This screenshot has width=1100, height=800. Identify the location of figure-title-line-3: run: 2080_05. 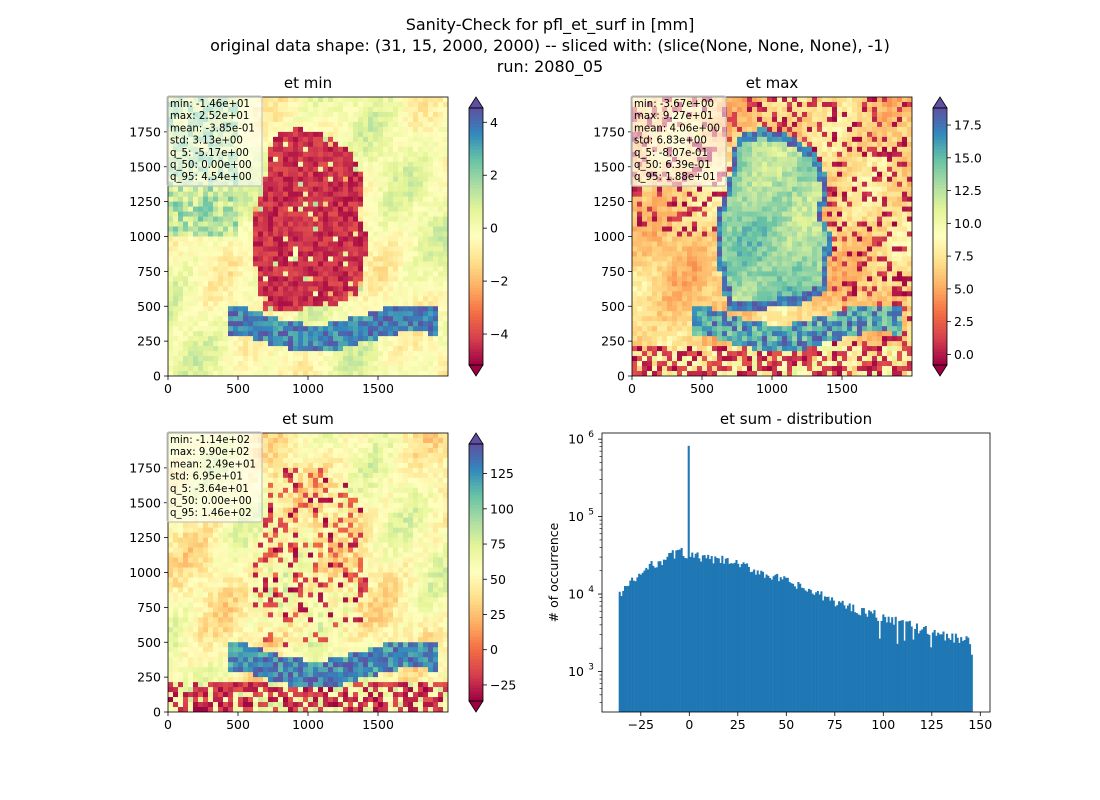
(550, 66).